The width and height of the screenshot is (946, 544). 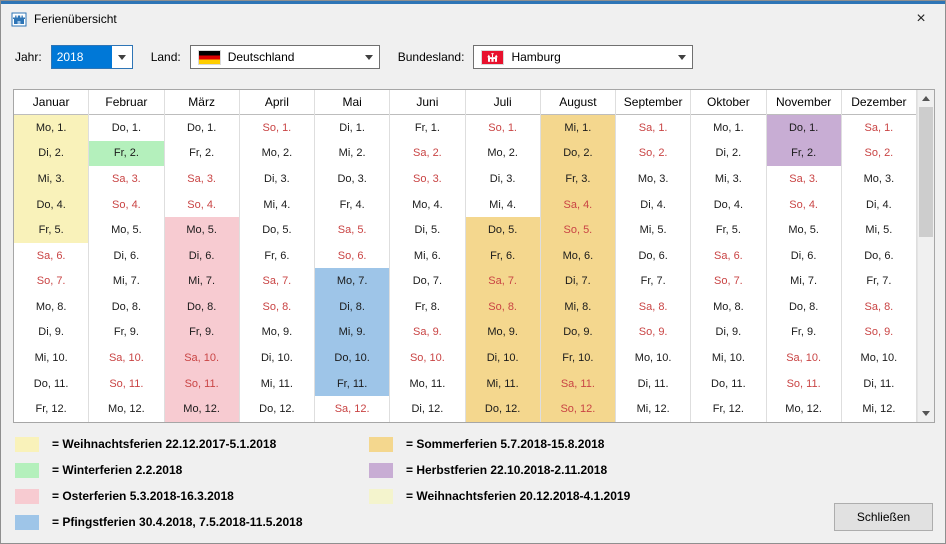 I want to click on day-cell: Mo, 5., so click(x=126, y=230).